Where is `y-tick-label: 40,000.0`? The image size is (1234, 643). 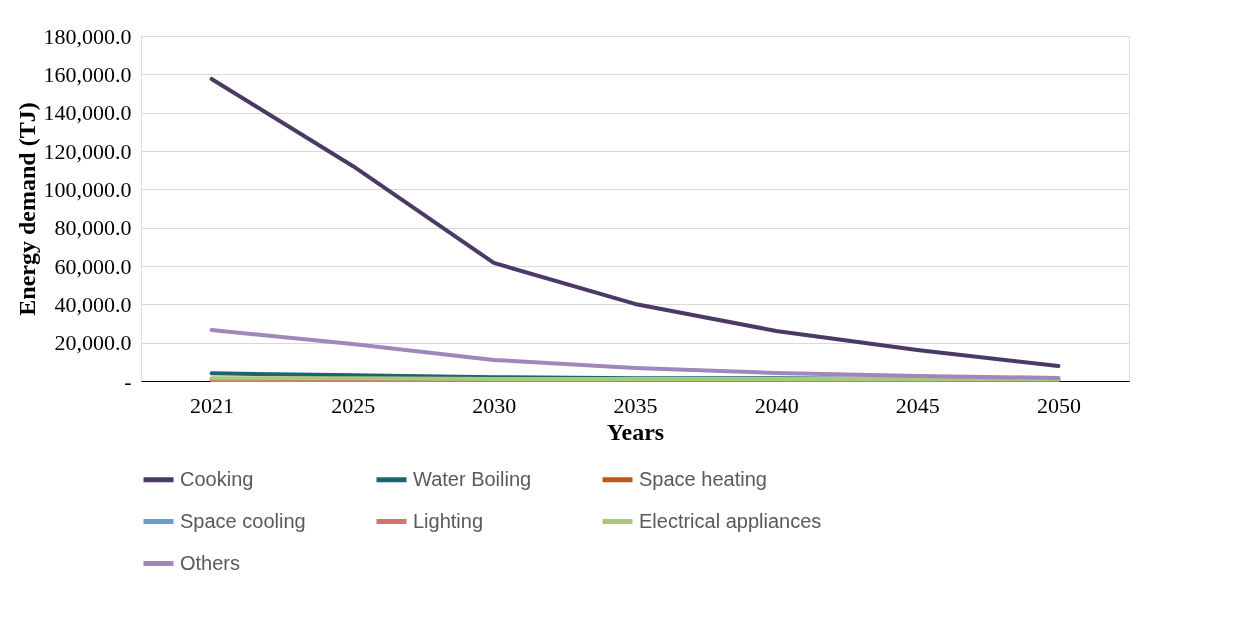 y-tick-label: 40,000.0 is located at coordinates (93, 304).